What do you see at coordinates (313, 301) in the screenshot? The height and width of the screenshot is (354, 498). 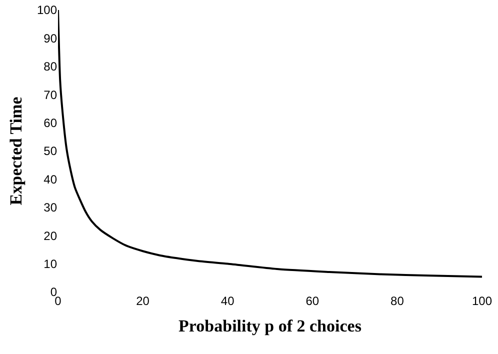 I see `x-tick-label: 60` at bounding box center [313, 301].